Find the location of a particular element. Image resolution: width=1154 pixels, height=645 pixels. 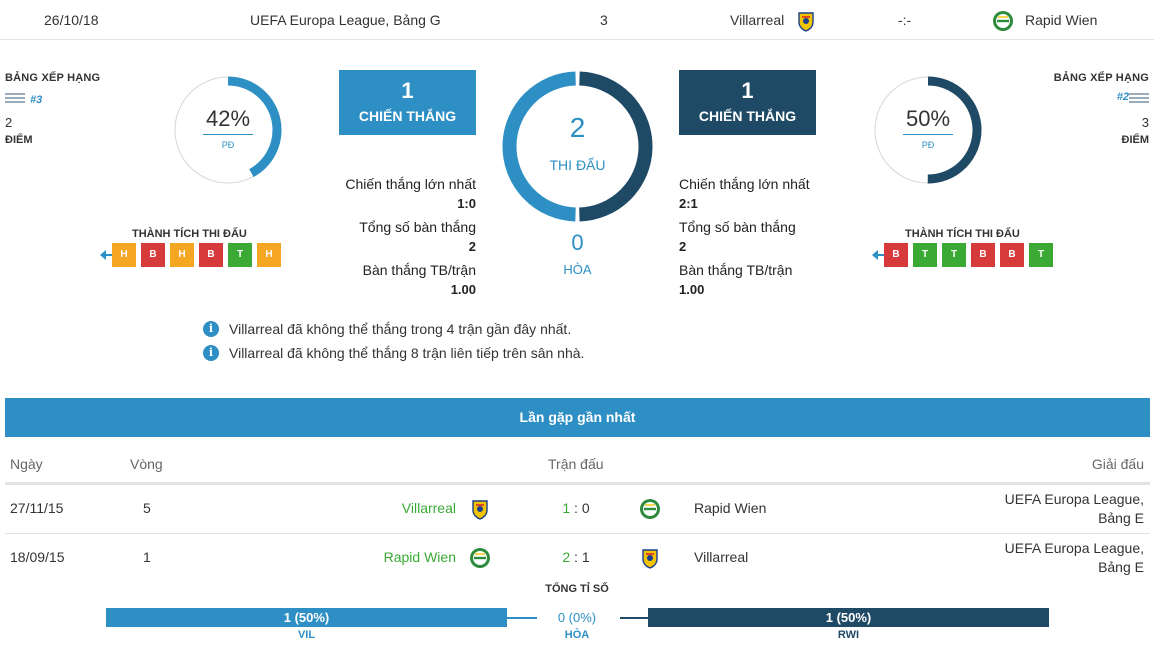

row-score: 2 : 1 is located at coordinates (576, 557).